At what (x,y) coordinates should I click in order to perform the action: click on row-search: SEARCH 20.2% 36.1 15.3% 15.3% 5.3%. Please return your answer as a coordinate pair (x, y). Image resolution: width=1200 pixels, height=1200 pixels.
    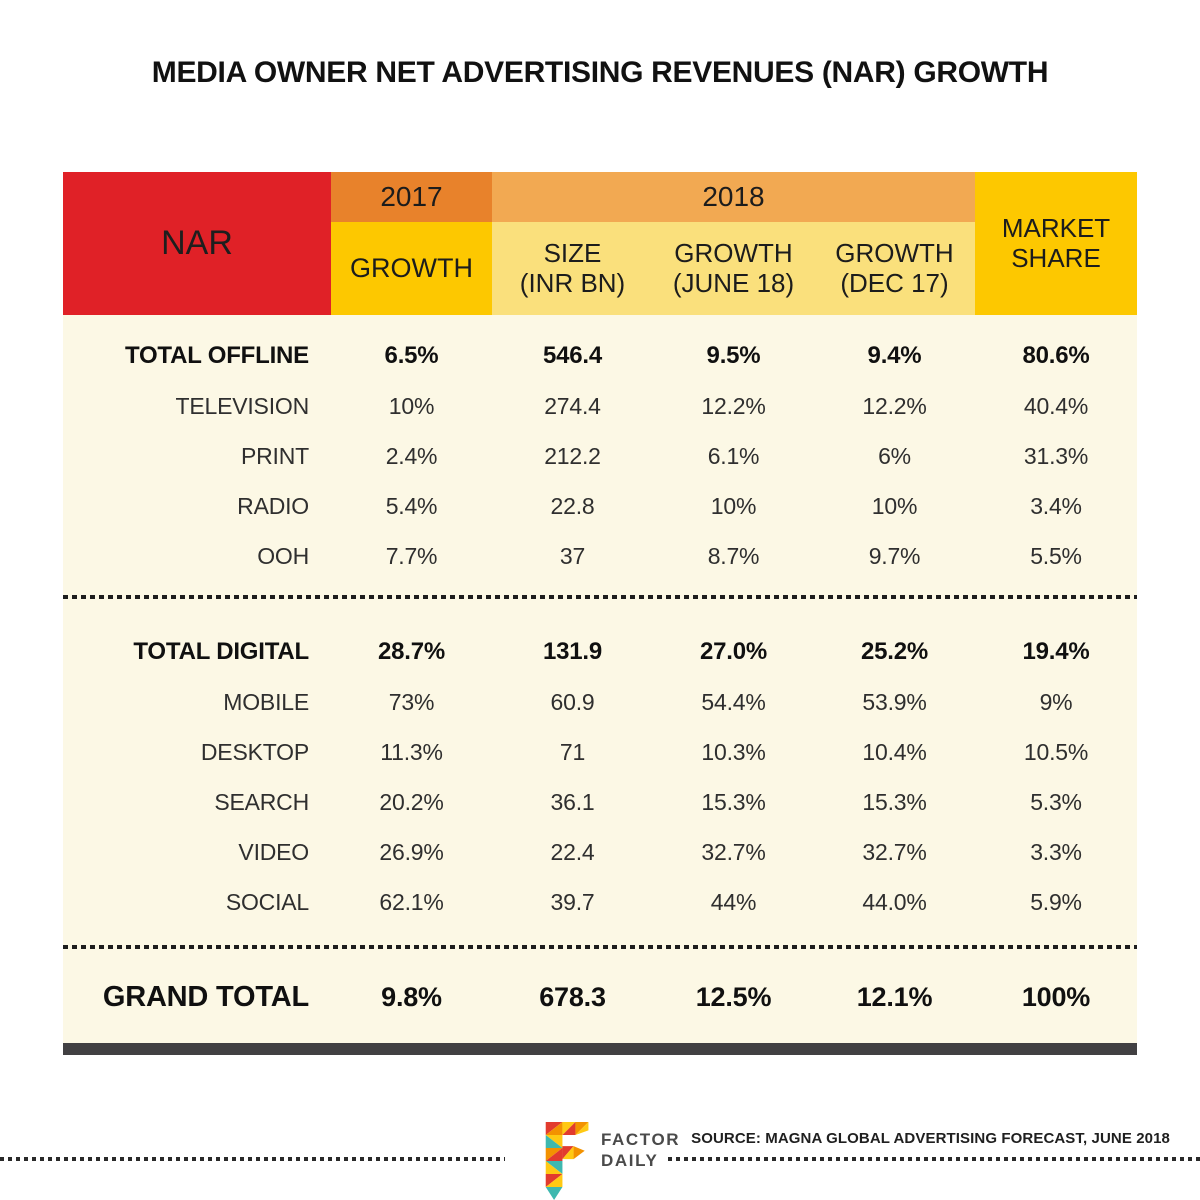
    Looking at the image, I should click on (600, 802).